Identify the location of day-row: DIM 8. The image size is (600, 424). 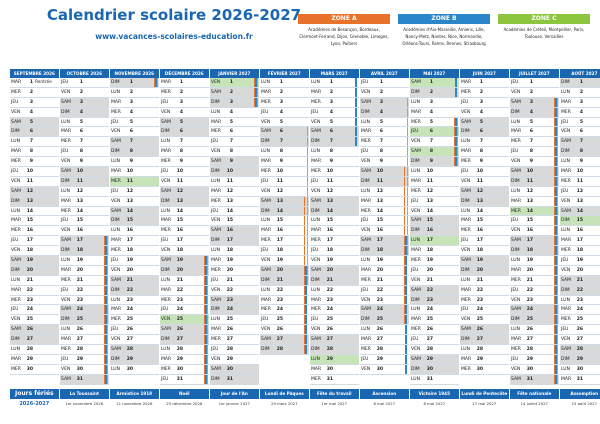
(134, 152).